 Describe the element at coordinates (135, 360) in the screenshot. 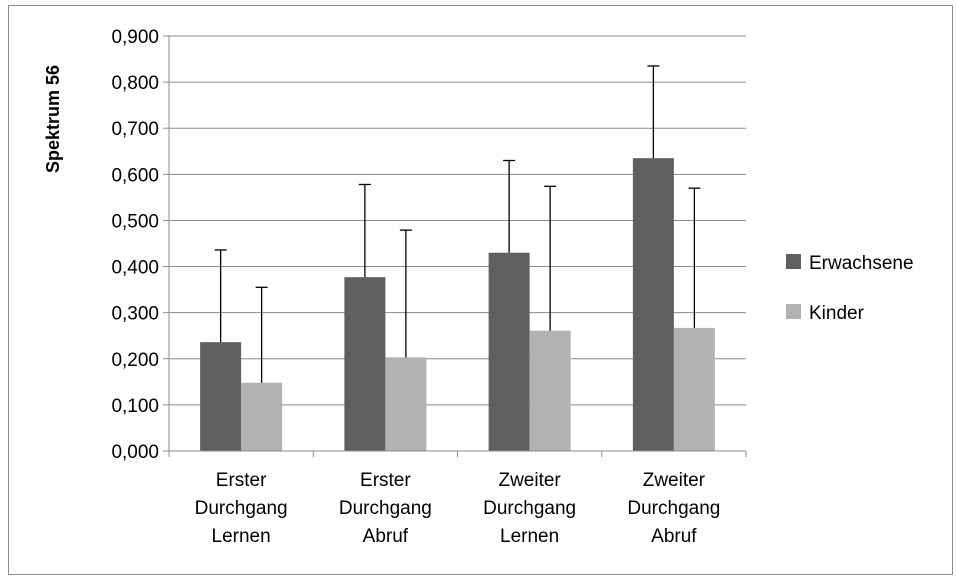

I see `y-tick-label: 0,200` at that location.